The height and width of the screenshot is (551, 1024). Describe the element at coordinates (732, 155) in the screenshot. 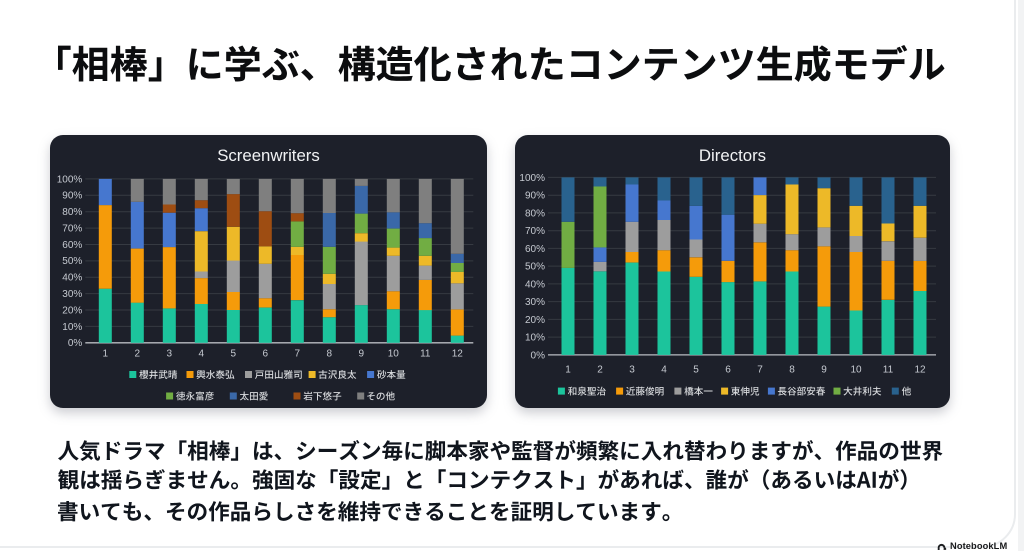

I see `svg-text: Directors` at that location.